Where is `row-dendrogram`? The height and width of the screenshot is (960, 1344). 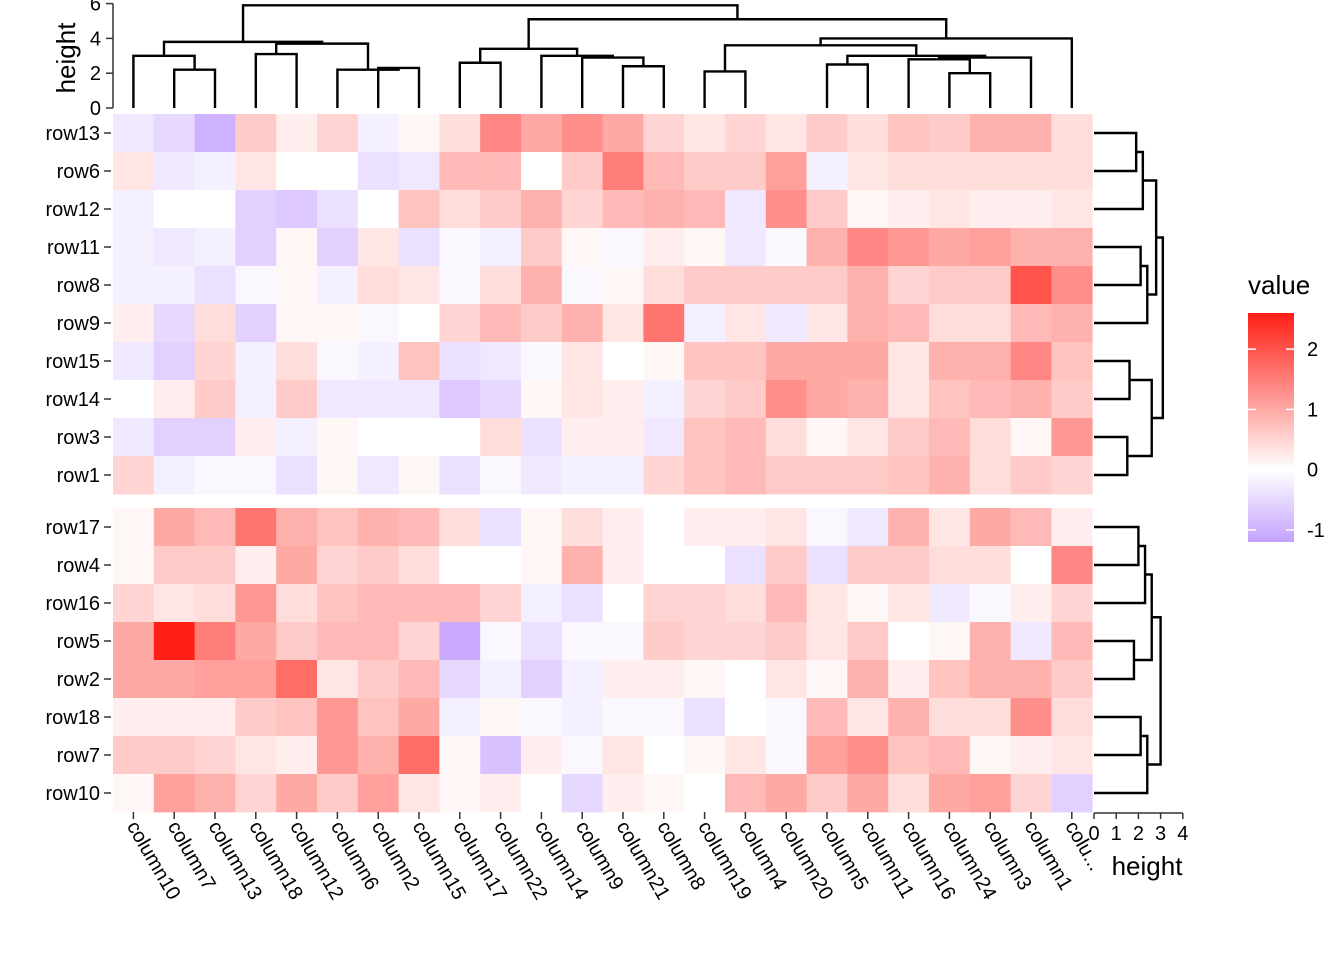
row-dendrogram is located at coordinates (1129, 463).